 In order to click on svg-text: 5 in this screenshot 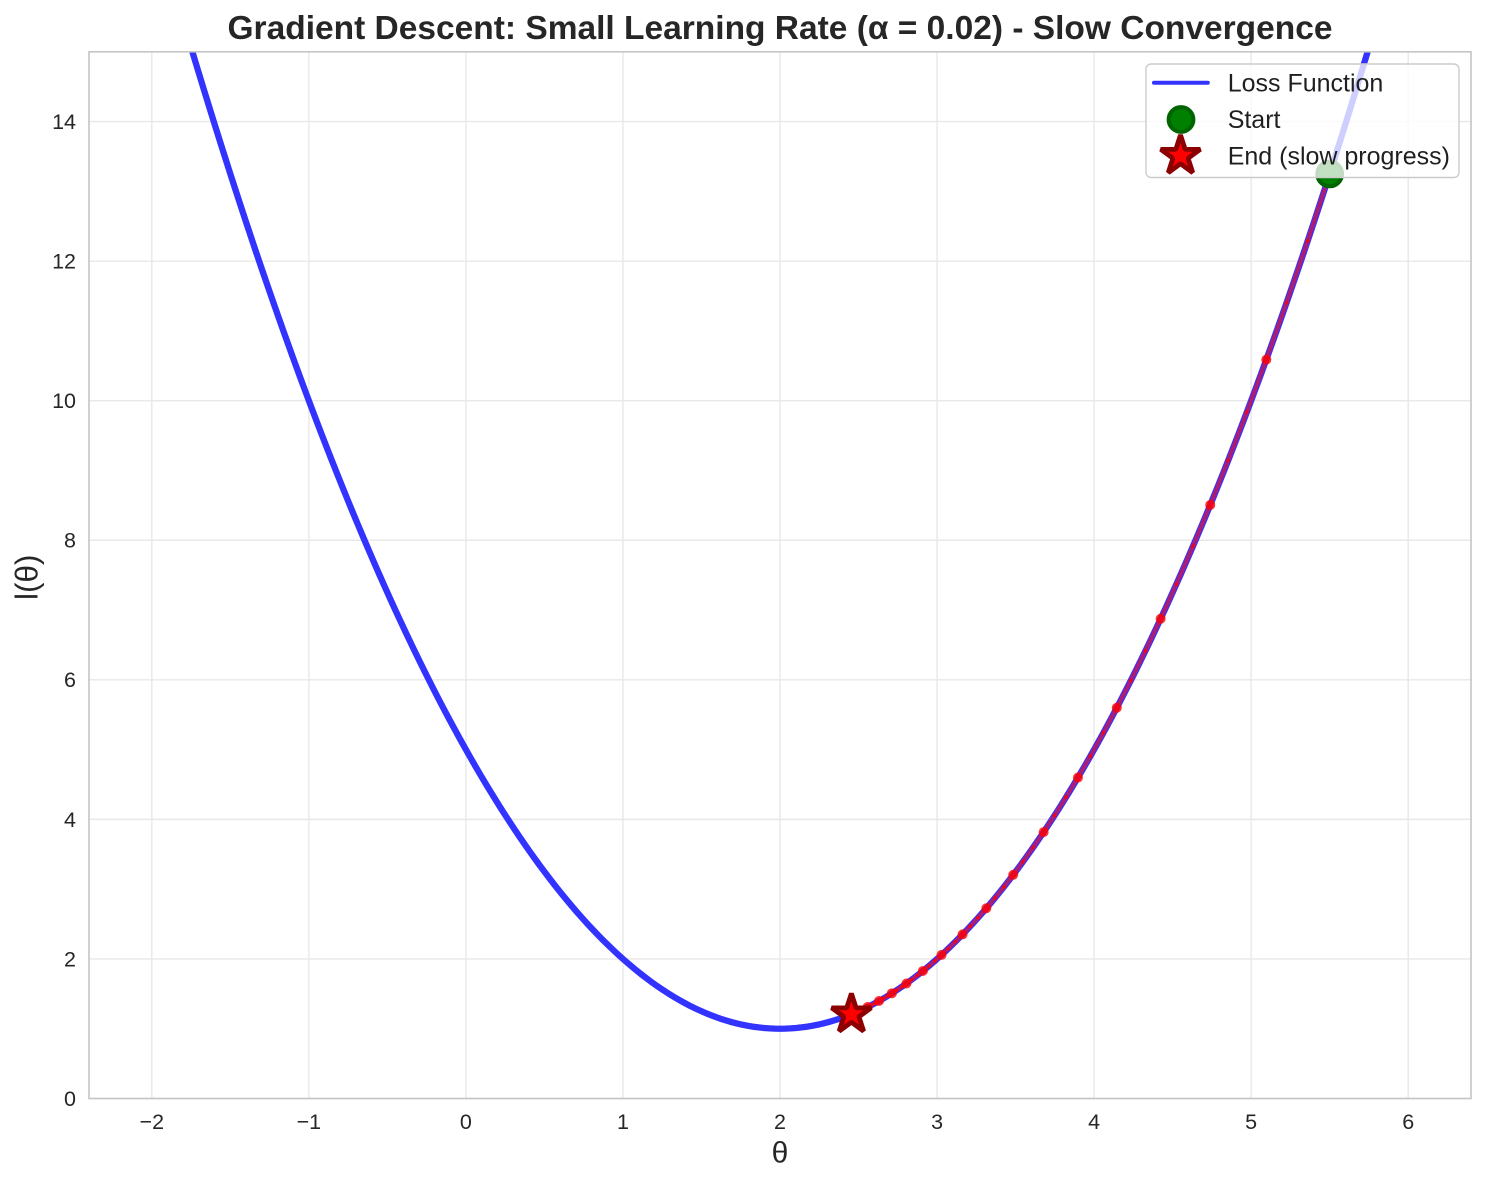, I will do `click(1251, 1122)`.